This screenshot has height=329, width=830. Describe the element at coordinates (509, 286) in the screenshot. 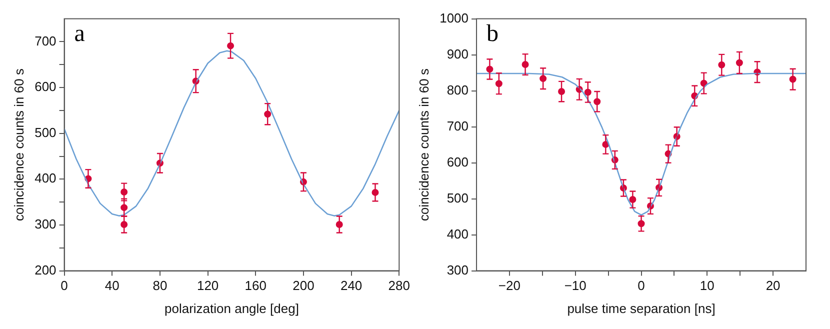

I see `x-tick-label: −20` at that location.